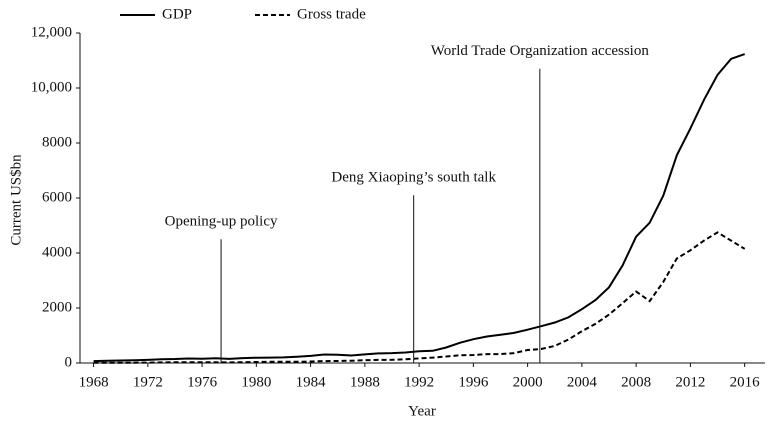 The image size is (772, 424). Describe the element at coordinates (177, 14) in the screenshot. I see `legend-label: GDP` at that location.